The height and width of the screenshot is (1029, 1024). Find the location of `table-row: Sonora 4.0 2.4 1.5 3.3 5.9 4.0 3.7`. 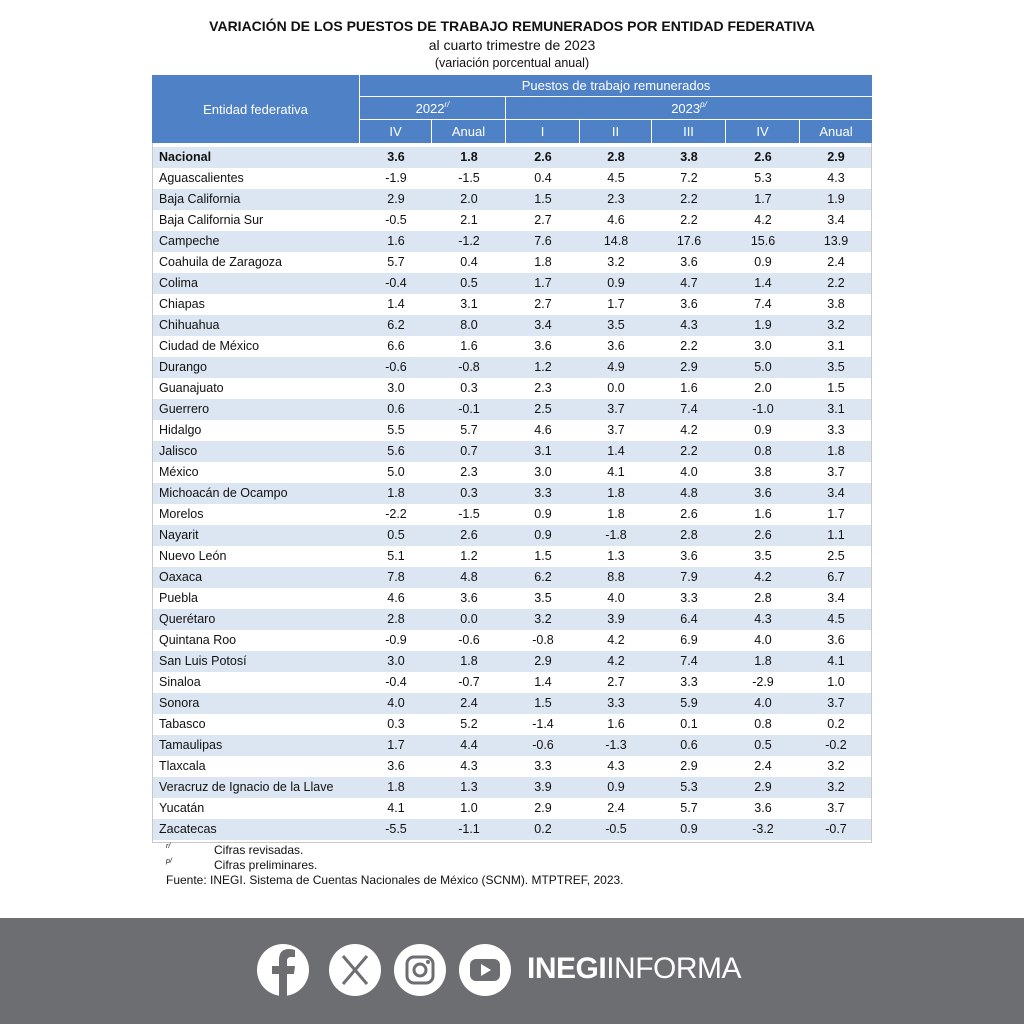

table-row: Sonora 4.0 2.4 1.5 3.3 5.9 4.0 3.7 is located at coordinates (512, 703).